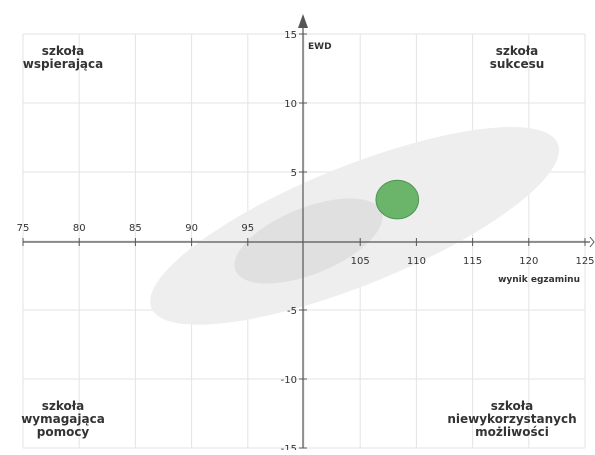 The height and width of the screenshot is (455, 595). Describe the element at coordinates (416, 261) in the screenshot. I see `x-tick-label: 110` at that location.